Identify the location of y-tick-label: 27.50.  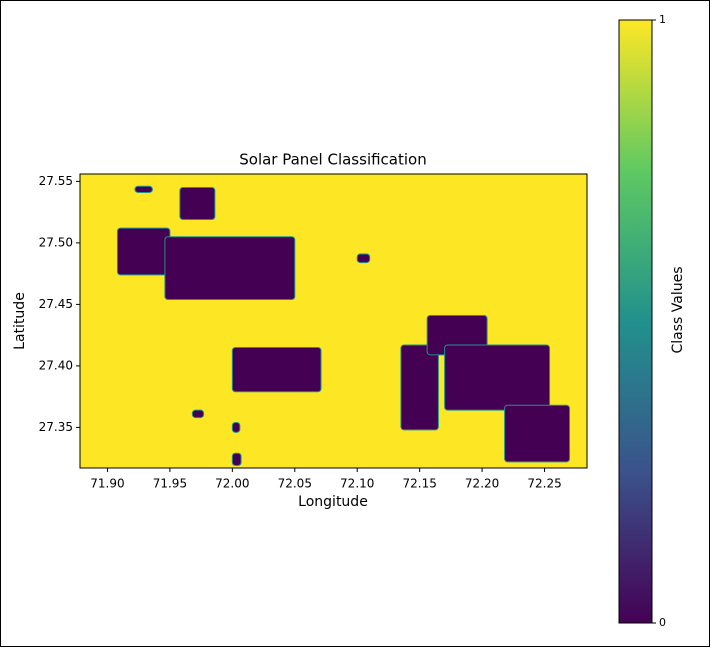
(56, 242).